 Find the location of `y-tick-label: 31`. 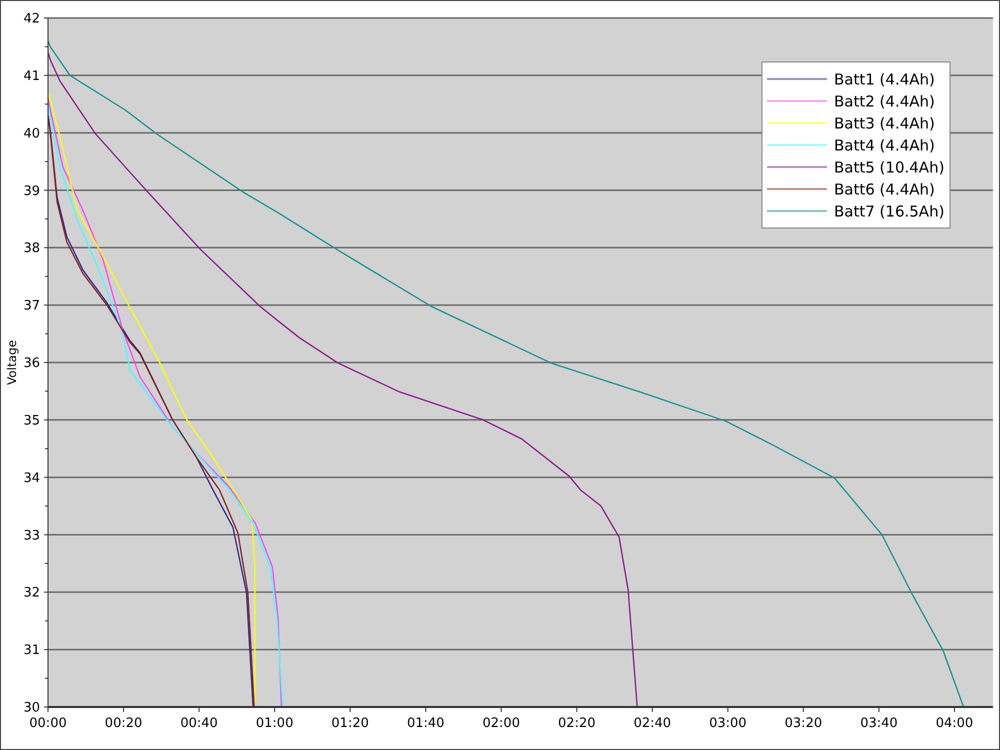

y-tick-label: 31 is located at coordinates (31, 650).